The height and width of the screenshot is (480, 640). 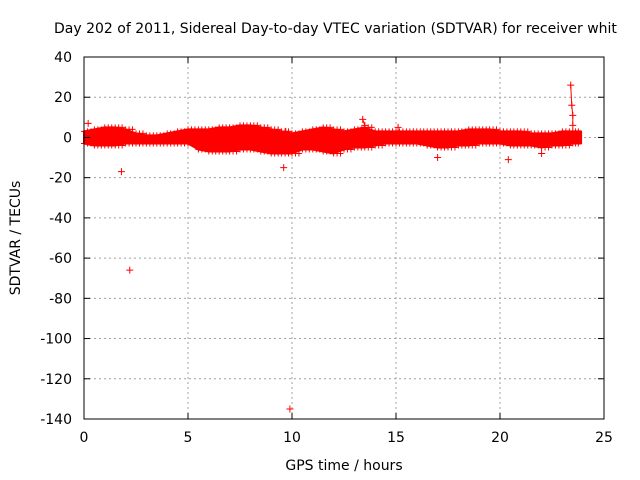 I want to click on y-tick-label: -120, so click(x=56, y=380).